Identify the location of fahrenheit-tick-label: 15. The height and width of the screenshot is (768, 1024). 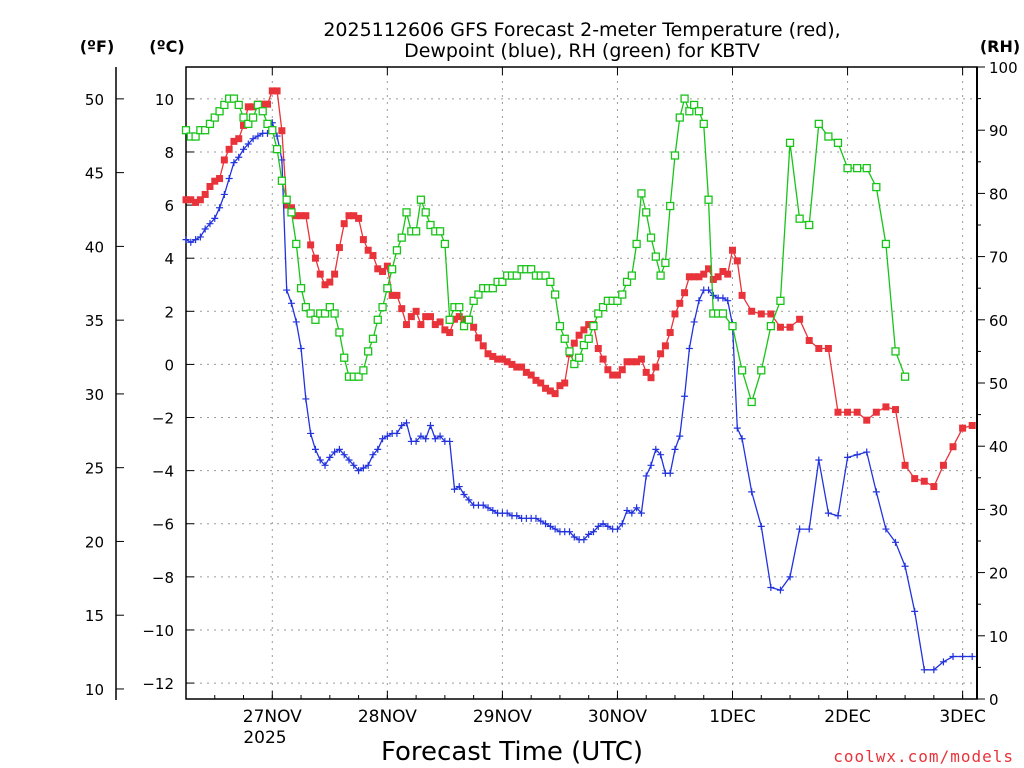
(94, 616).